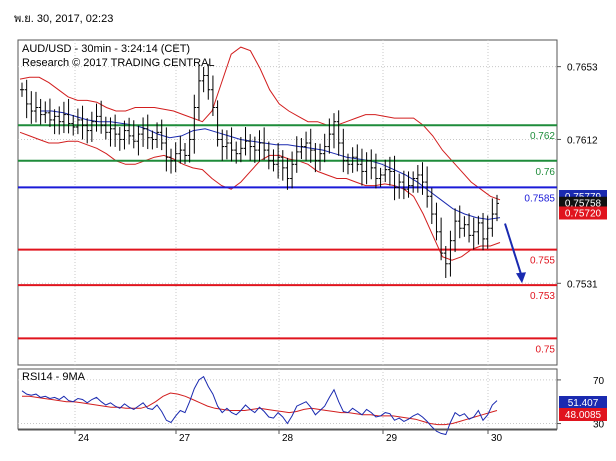 This screenshot has height=461, width=616. Describe the element at coordinates (260, 409) in the screenshot. I see `rsi-signal-line` at that location.